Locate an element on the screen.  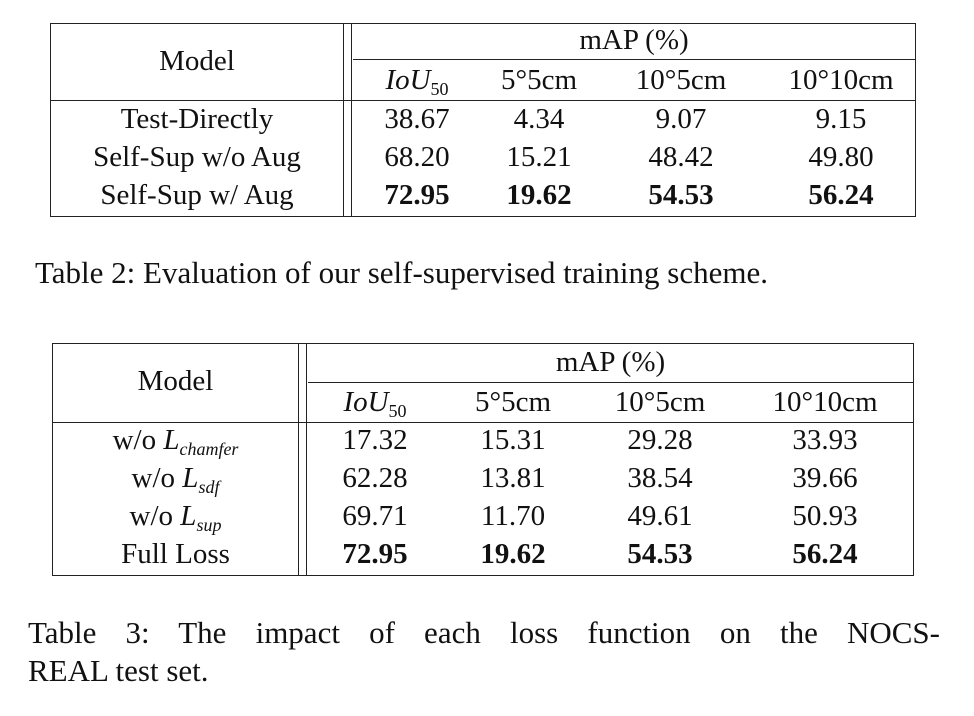
row-model: Full Loss is located at coordinates (175, 554).